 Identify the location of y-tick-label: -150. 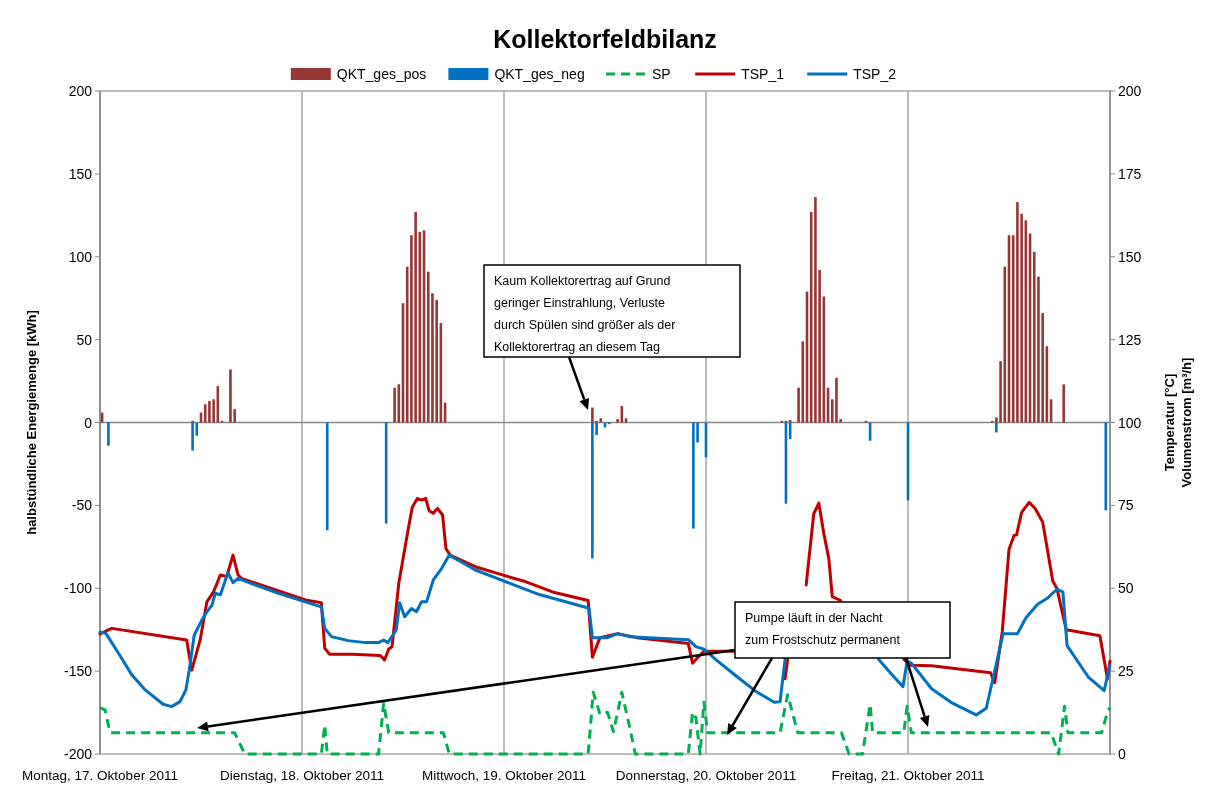
(78, 671).